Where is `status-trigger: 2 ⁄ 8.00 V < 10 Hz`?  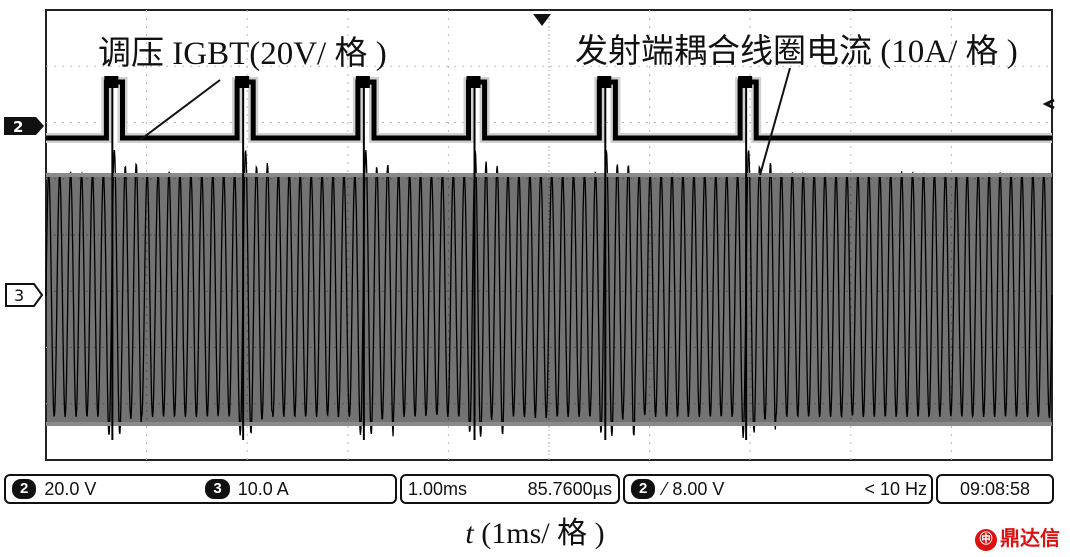 status-trigger: 2 ⁄ 8.00 V < 10 Hz is located at coordinates (778, 489).